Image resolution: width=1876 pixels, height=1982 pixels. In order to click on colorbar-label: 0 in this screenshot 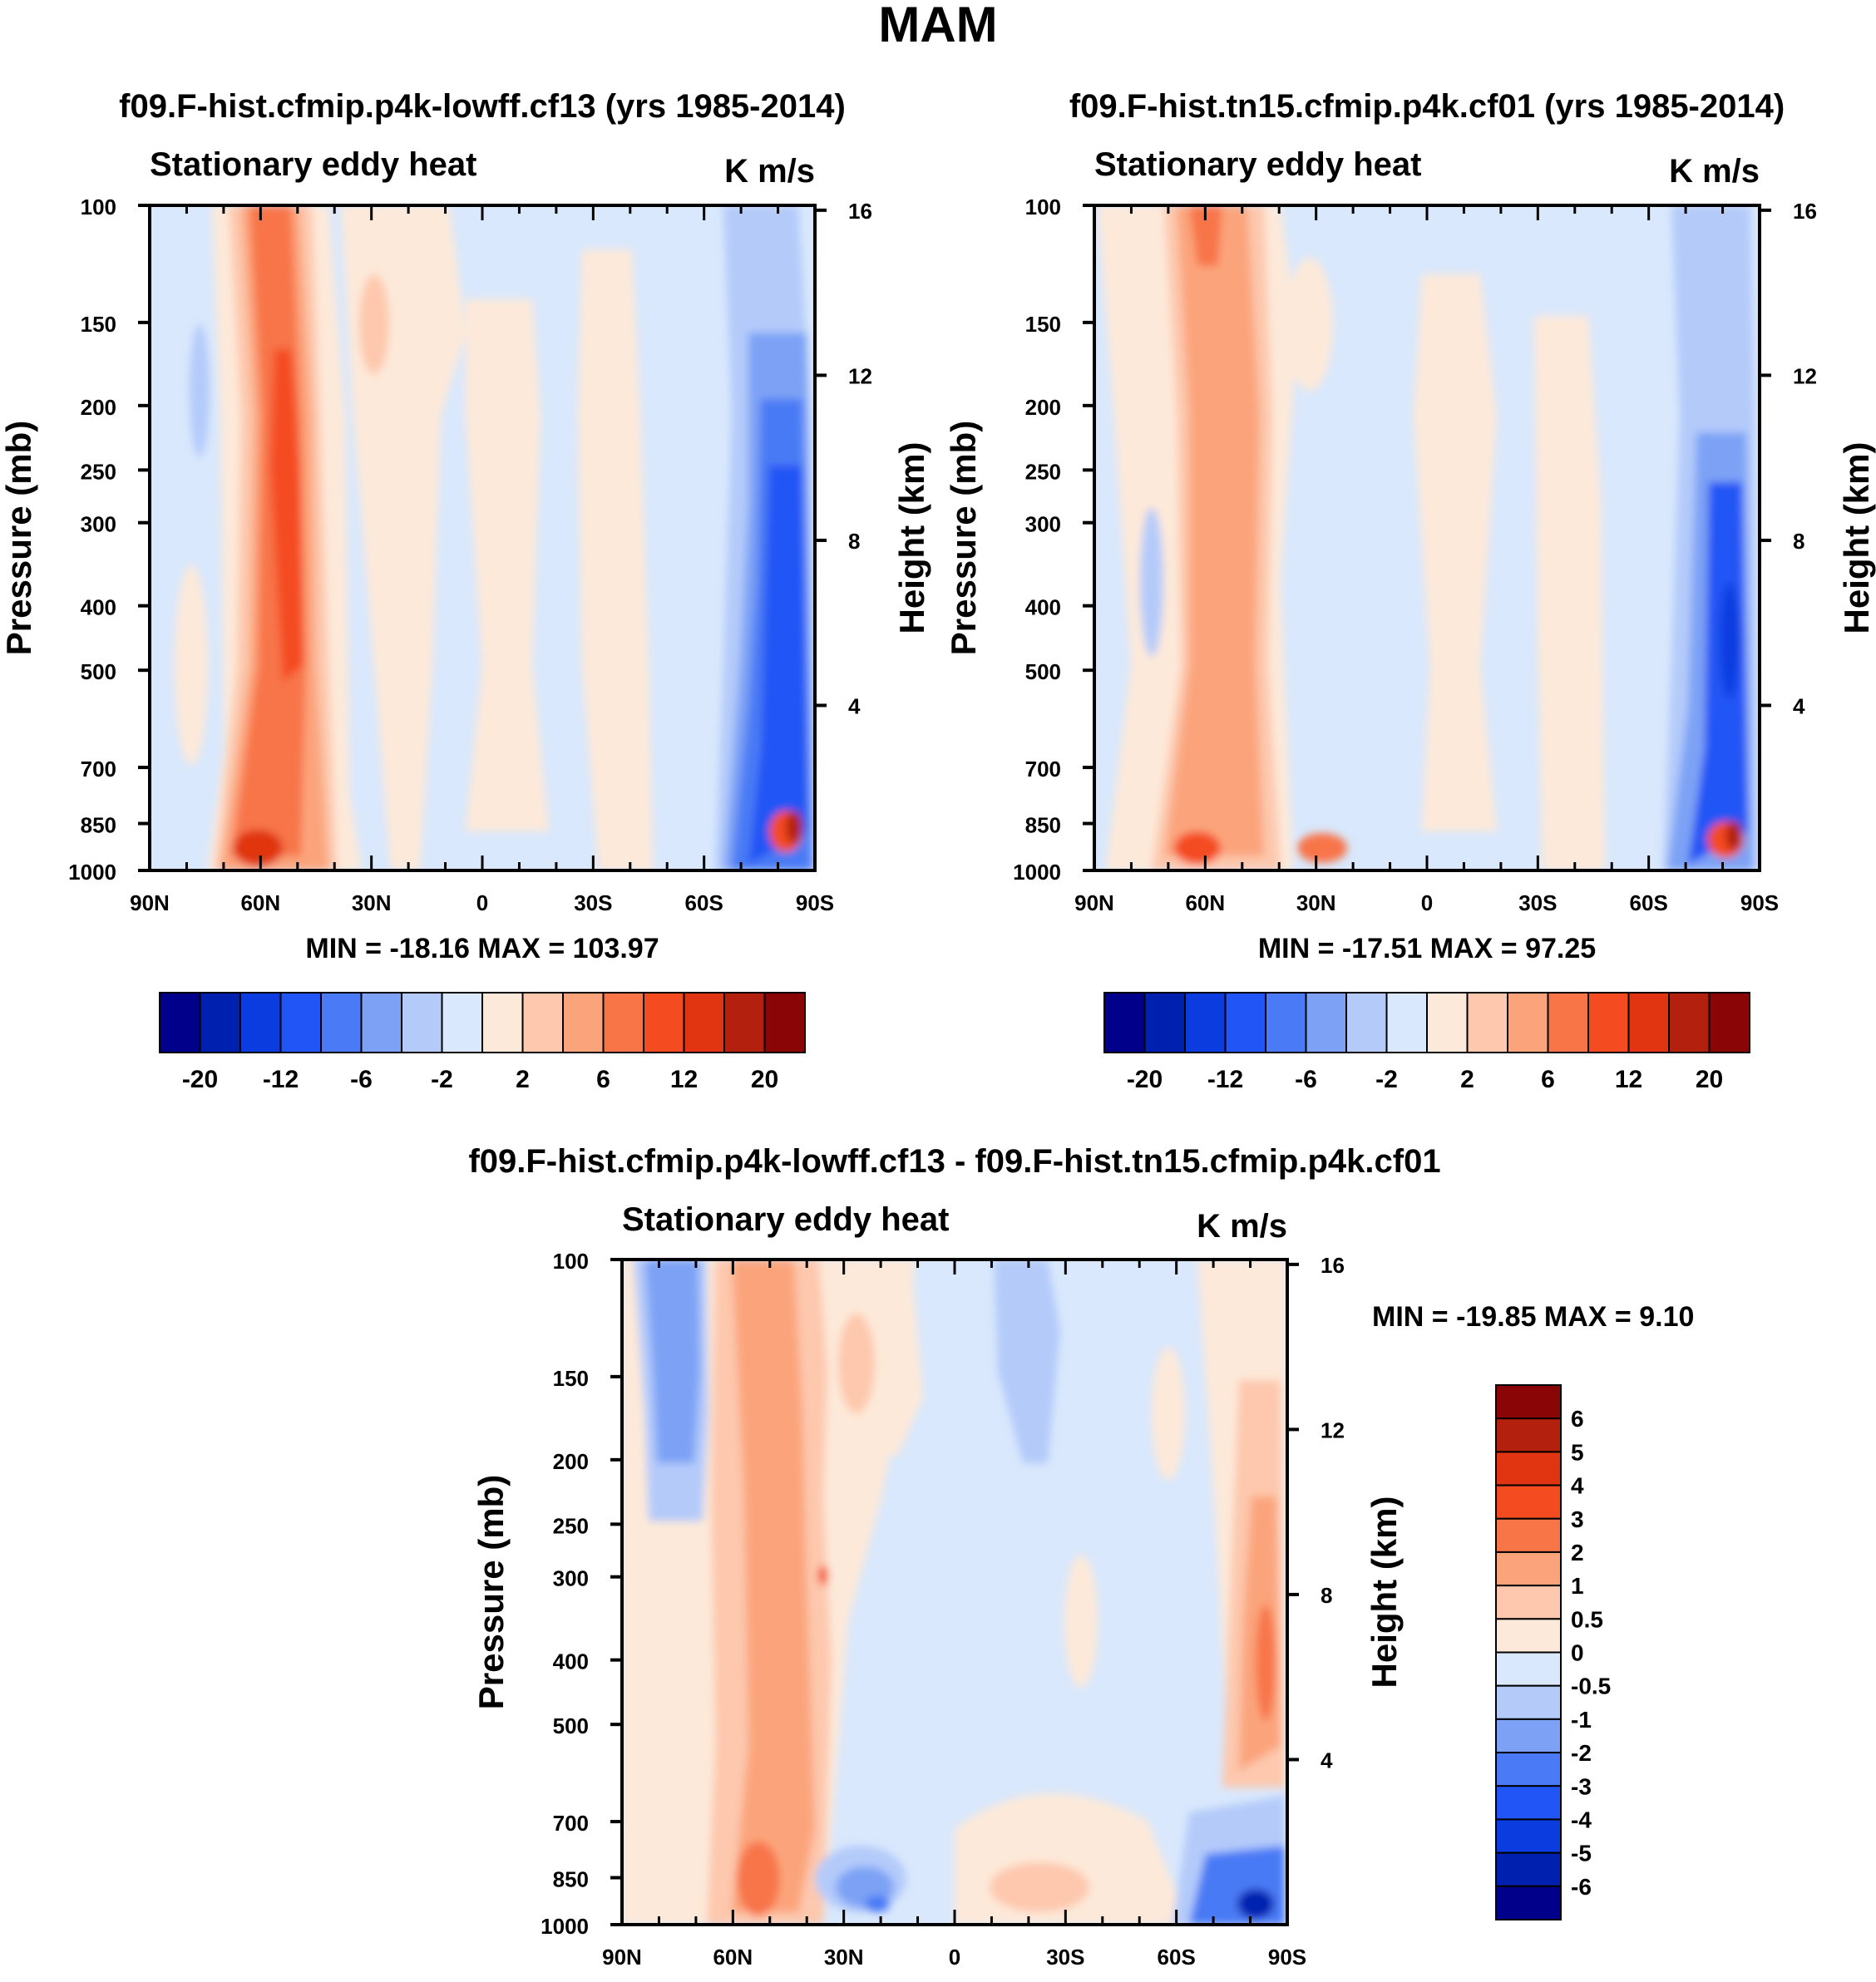, I will do `click(1577, 1653)`.